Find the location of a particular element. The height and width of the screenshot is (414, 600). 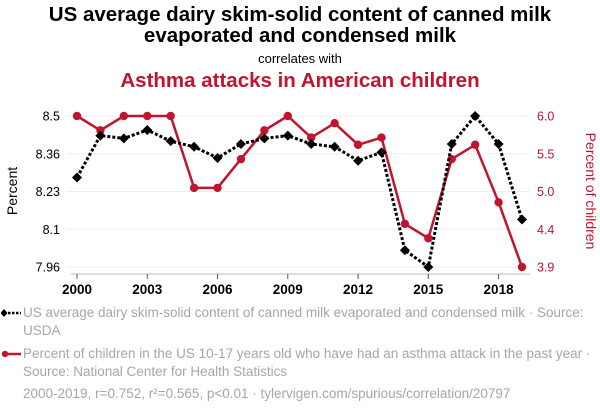

y-tick-label-right: 4.4 is located at coordinates (545, 230).